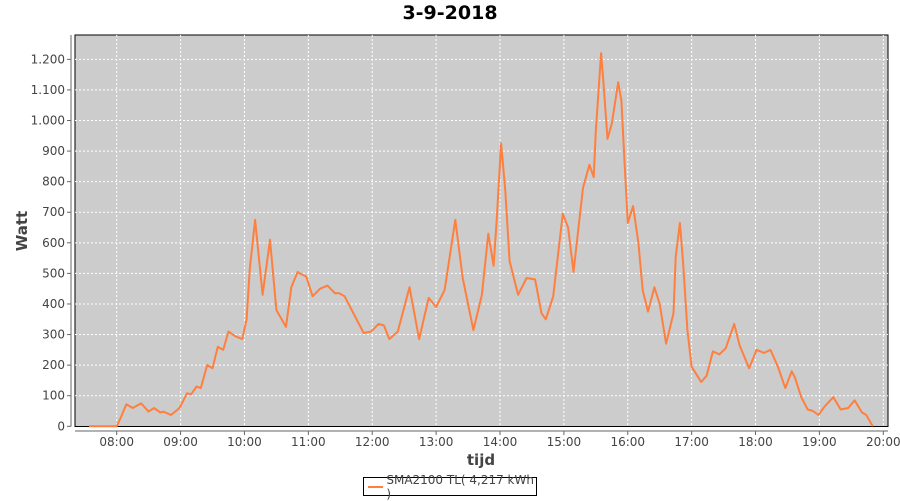 This screenshot has width=900, height=501. I want to click on y-tick-label: 900, so click(53, 151).